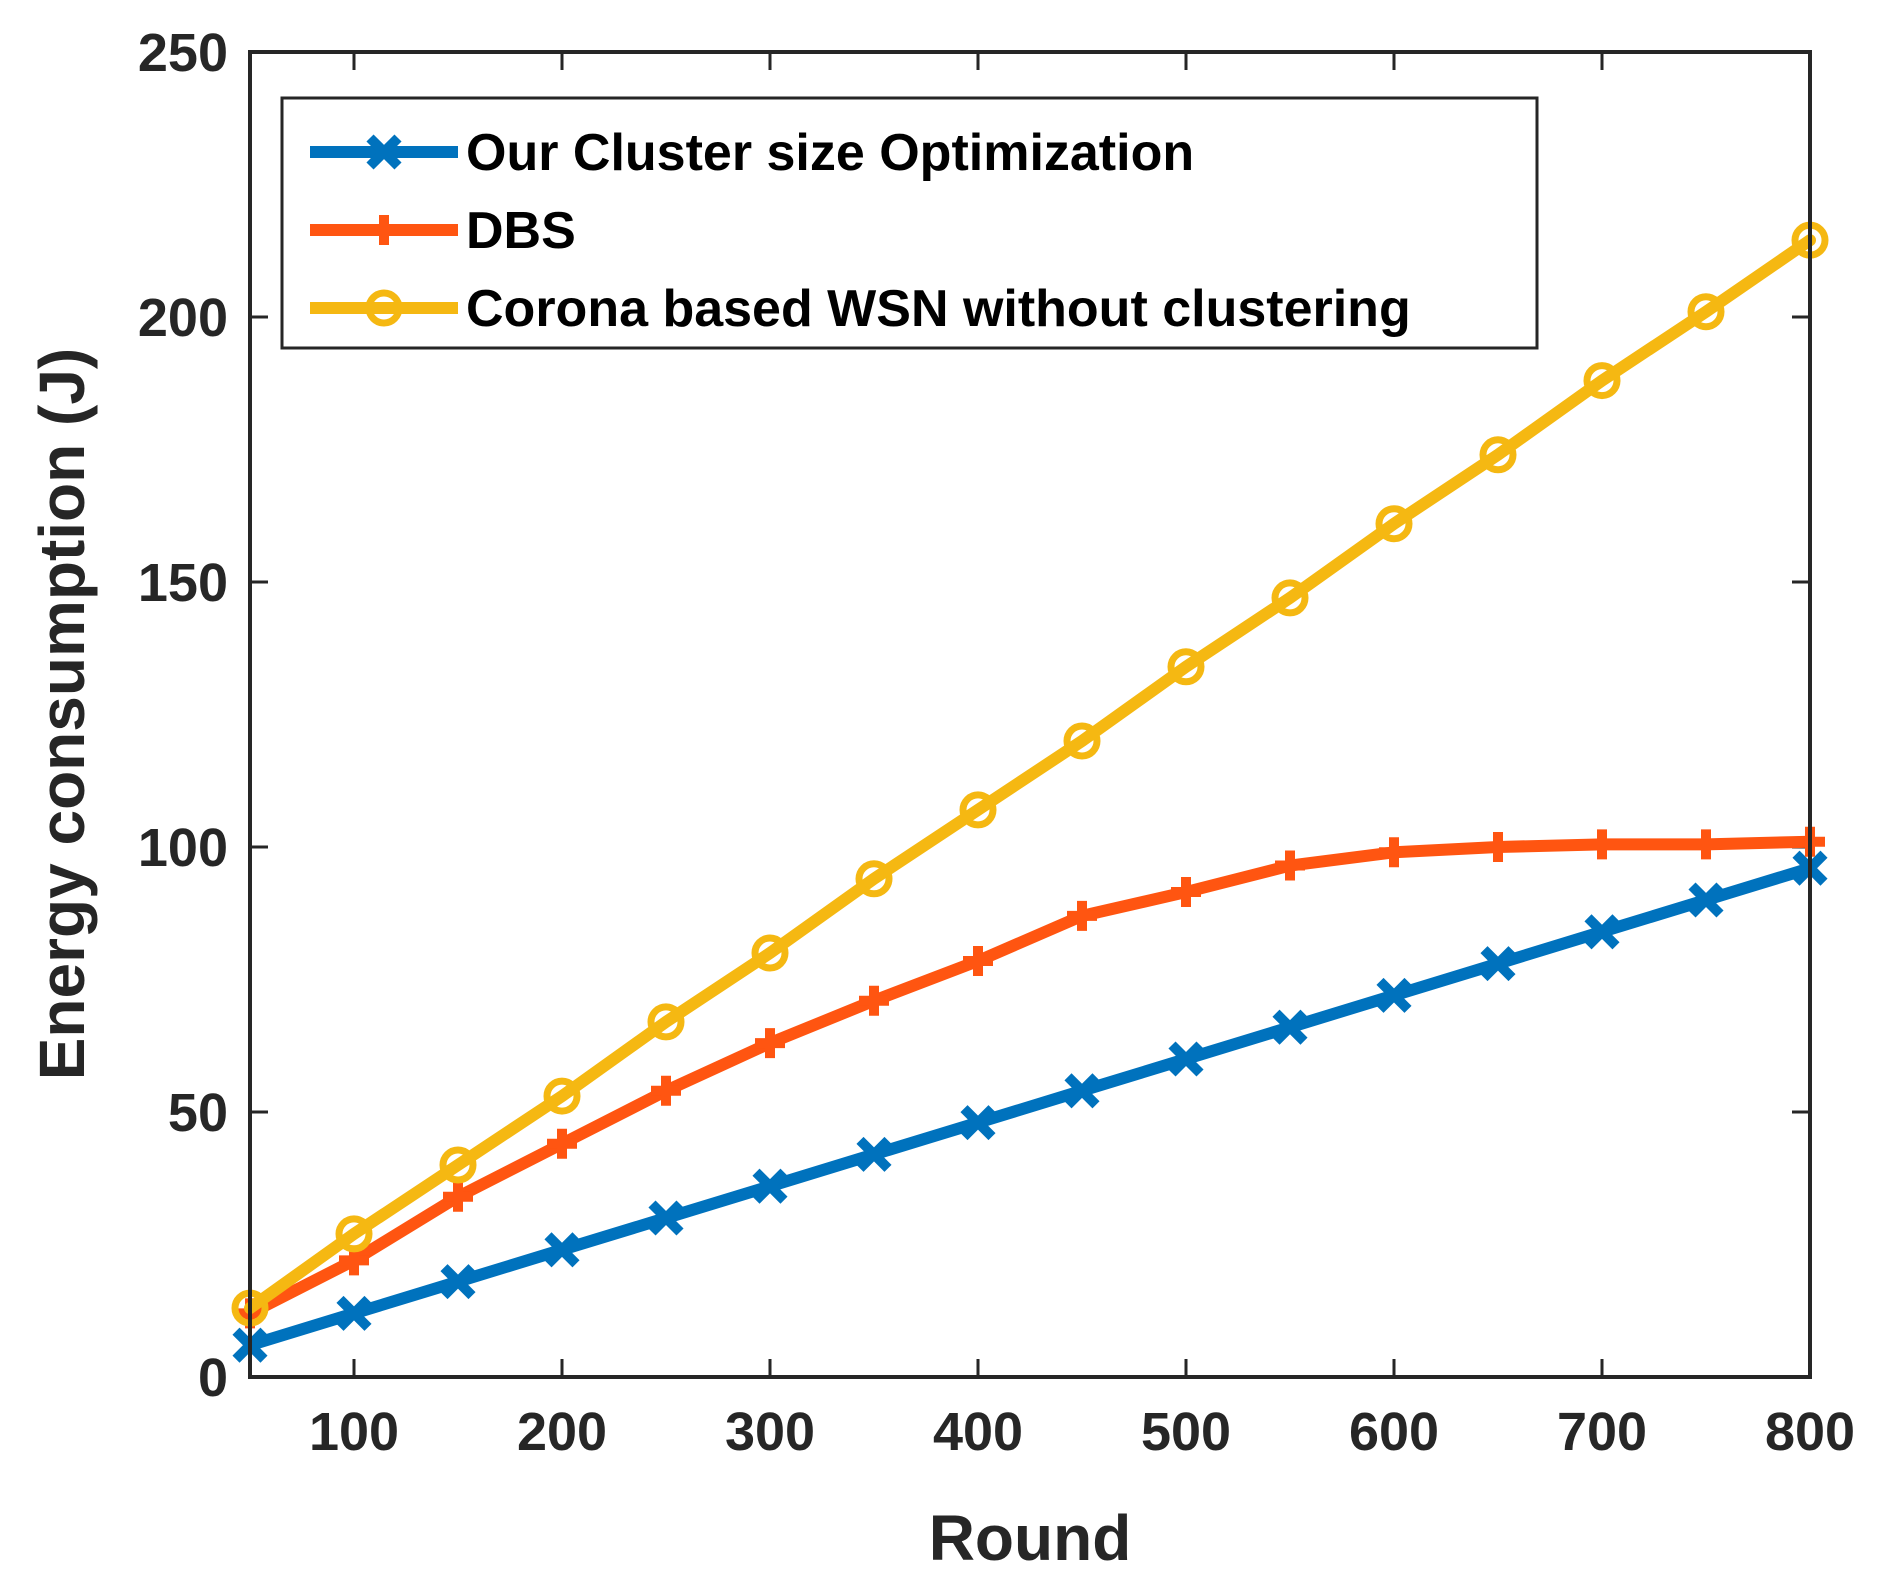 This screenshot has width=1879, height=1581. I want to click on y-axis-title: Energy consumption (J), so click(62, 714).